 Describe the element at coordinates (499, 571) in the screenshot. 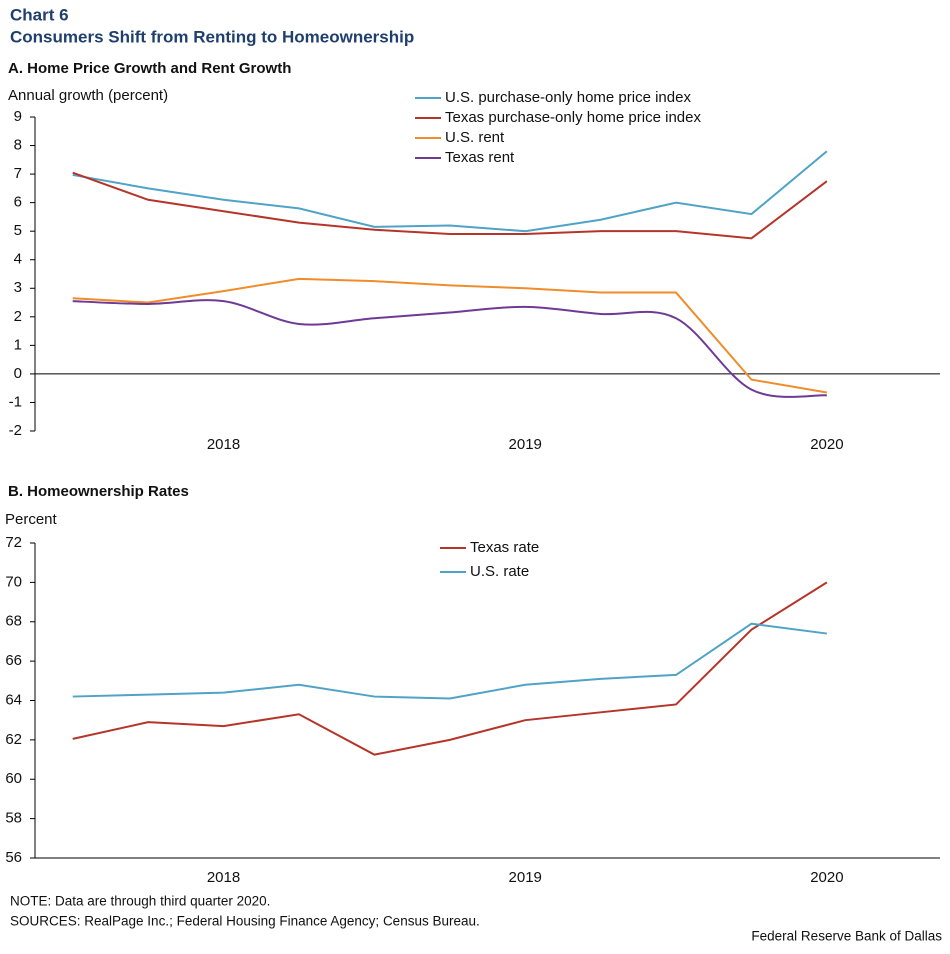

I see `legend-label: U.S. rate` at that location.